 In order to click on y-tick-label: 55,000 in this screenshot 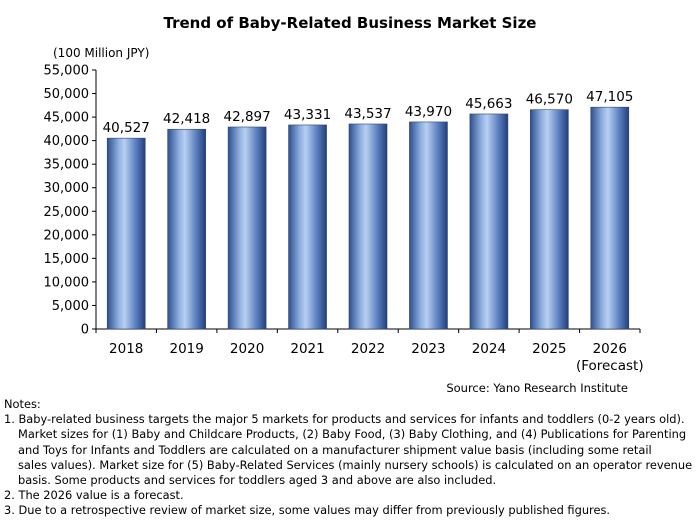, I will do `click(67, 71)`.